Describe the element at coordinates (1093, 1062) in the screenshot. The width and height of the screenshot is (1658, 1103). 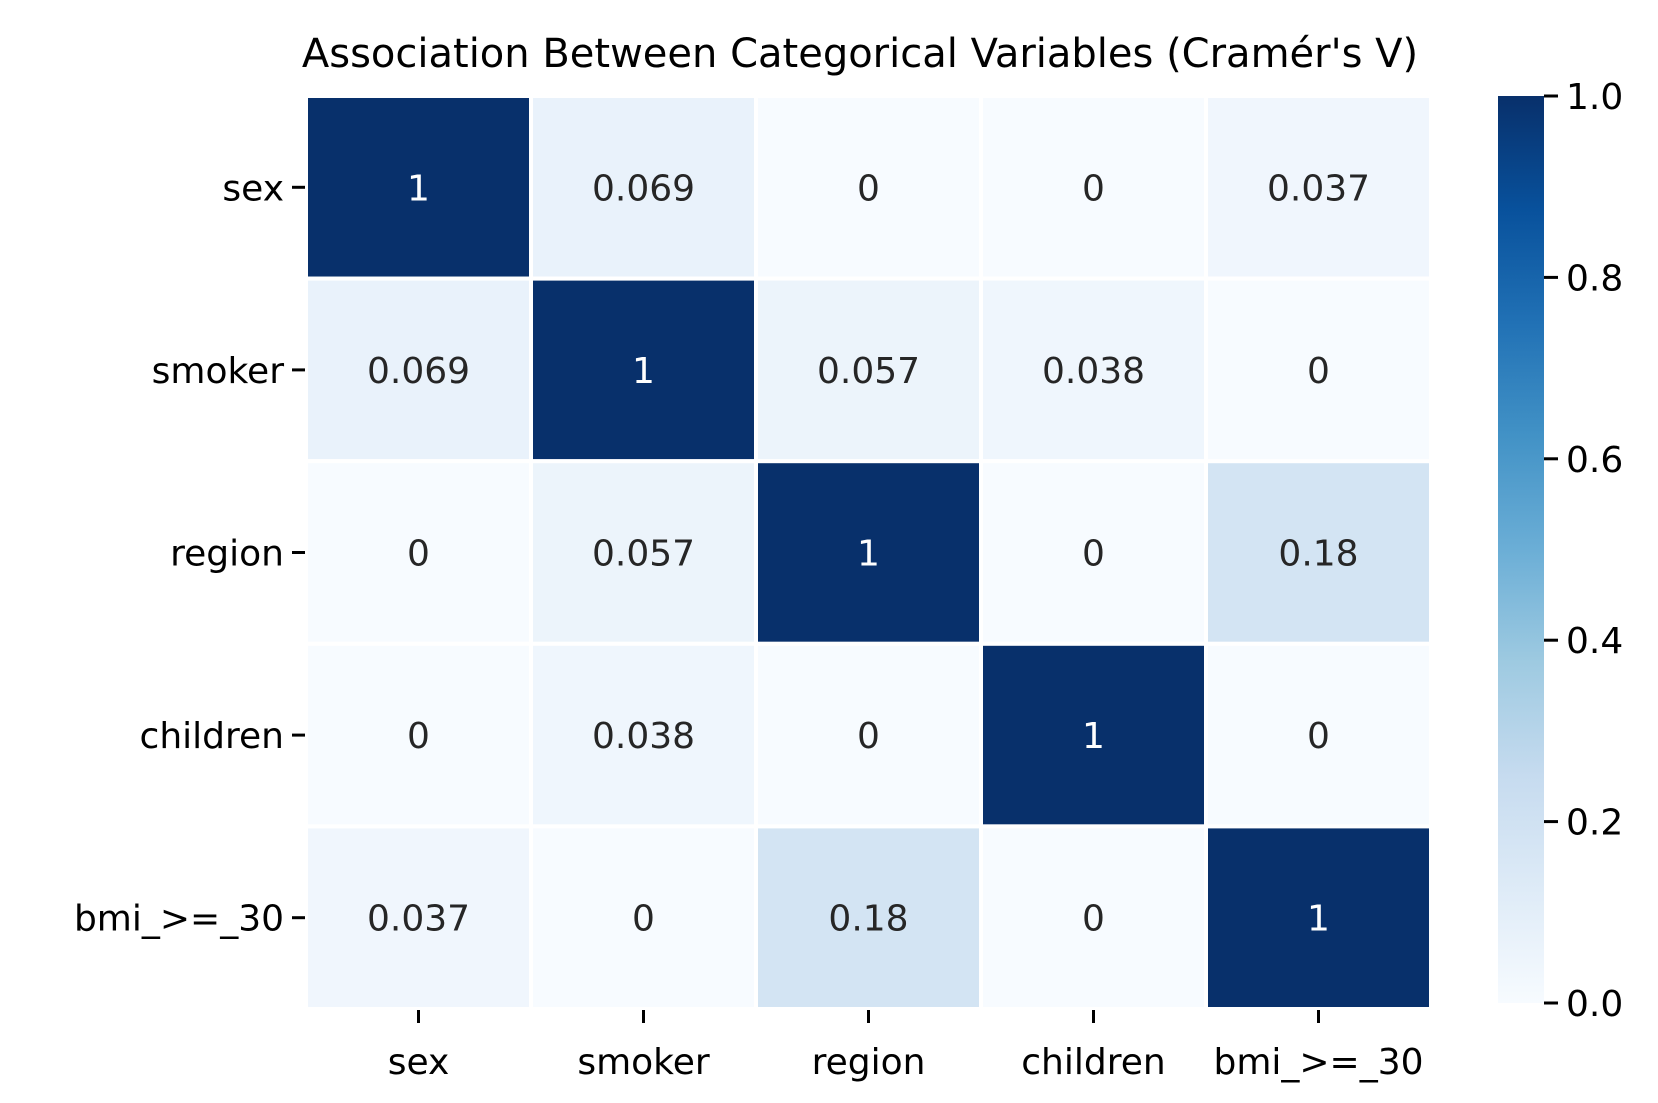
I see `x-tick-label: children` at that location.